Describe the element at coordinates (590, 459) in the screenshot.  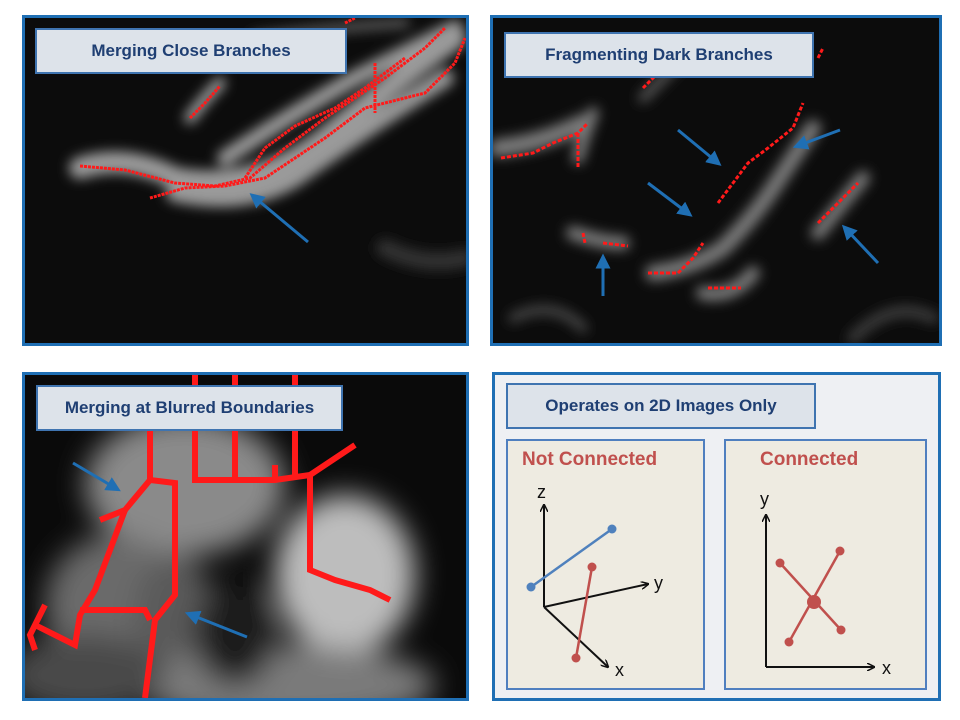
I see `not-connected-title: Not Connected` at that location.